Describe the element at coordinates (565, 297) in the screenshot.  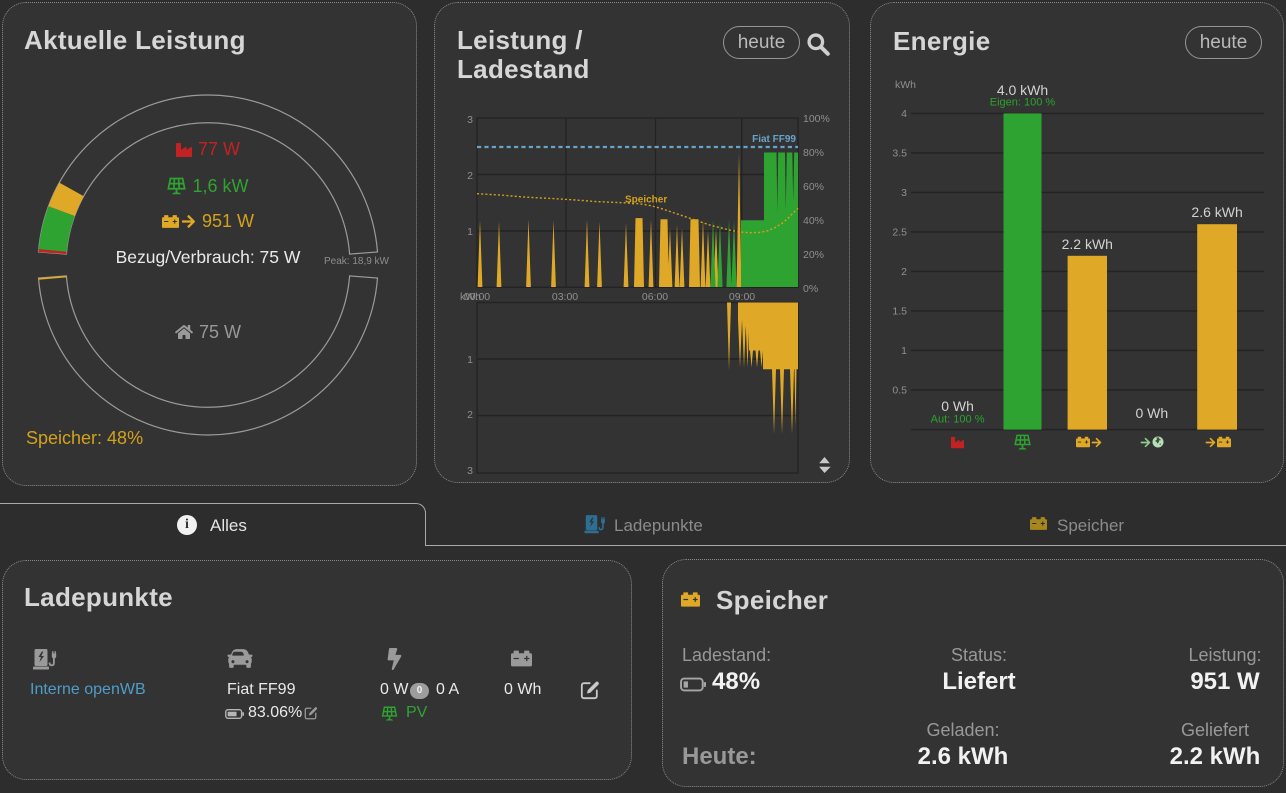
I see `svg-text: 03:00` at that location.